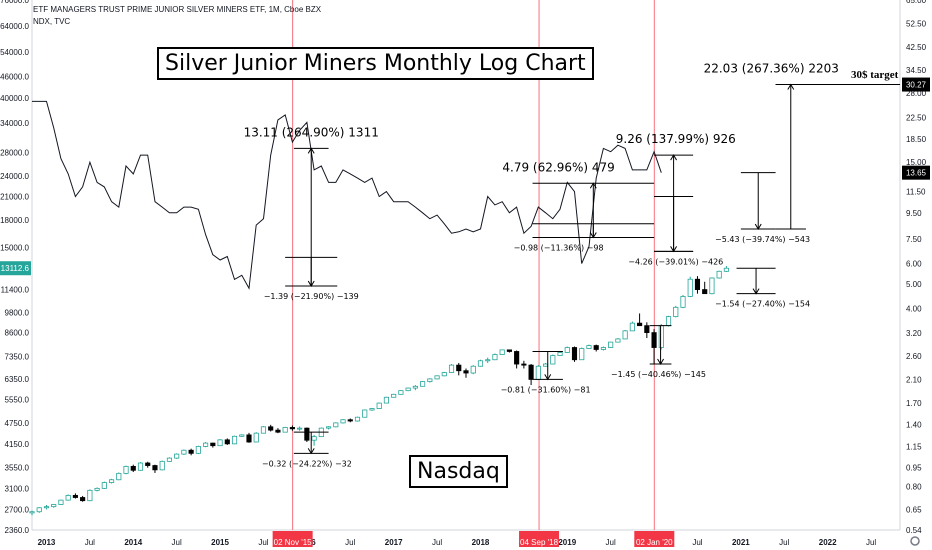 This screenshot has width=932, height=550. What do you see at coordinates (14, 196) in the screenshot?
I see `left-tick-label: 21000.0` at bounding box center [14, 196].